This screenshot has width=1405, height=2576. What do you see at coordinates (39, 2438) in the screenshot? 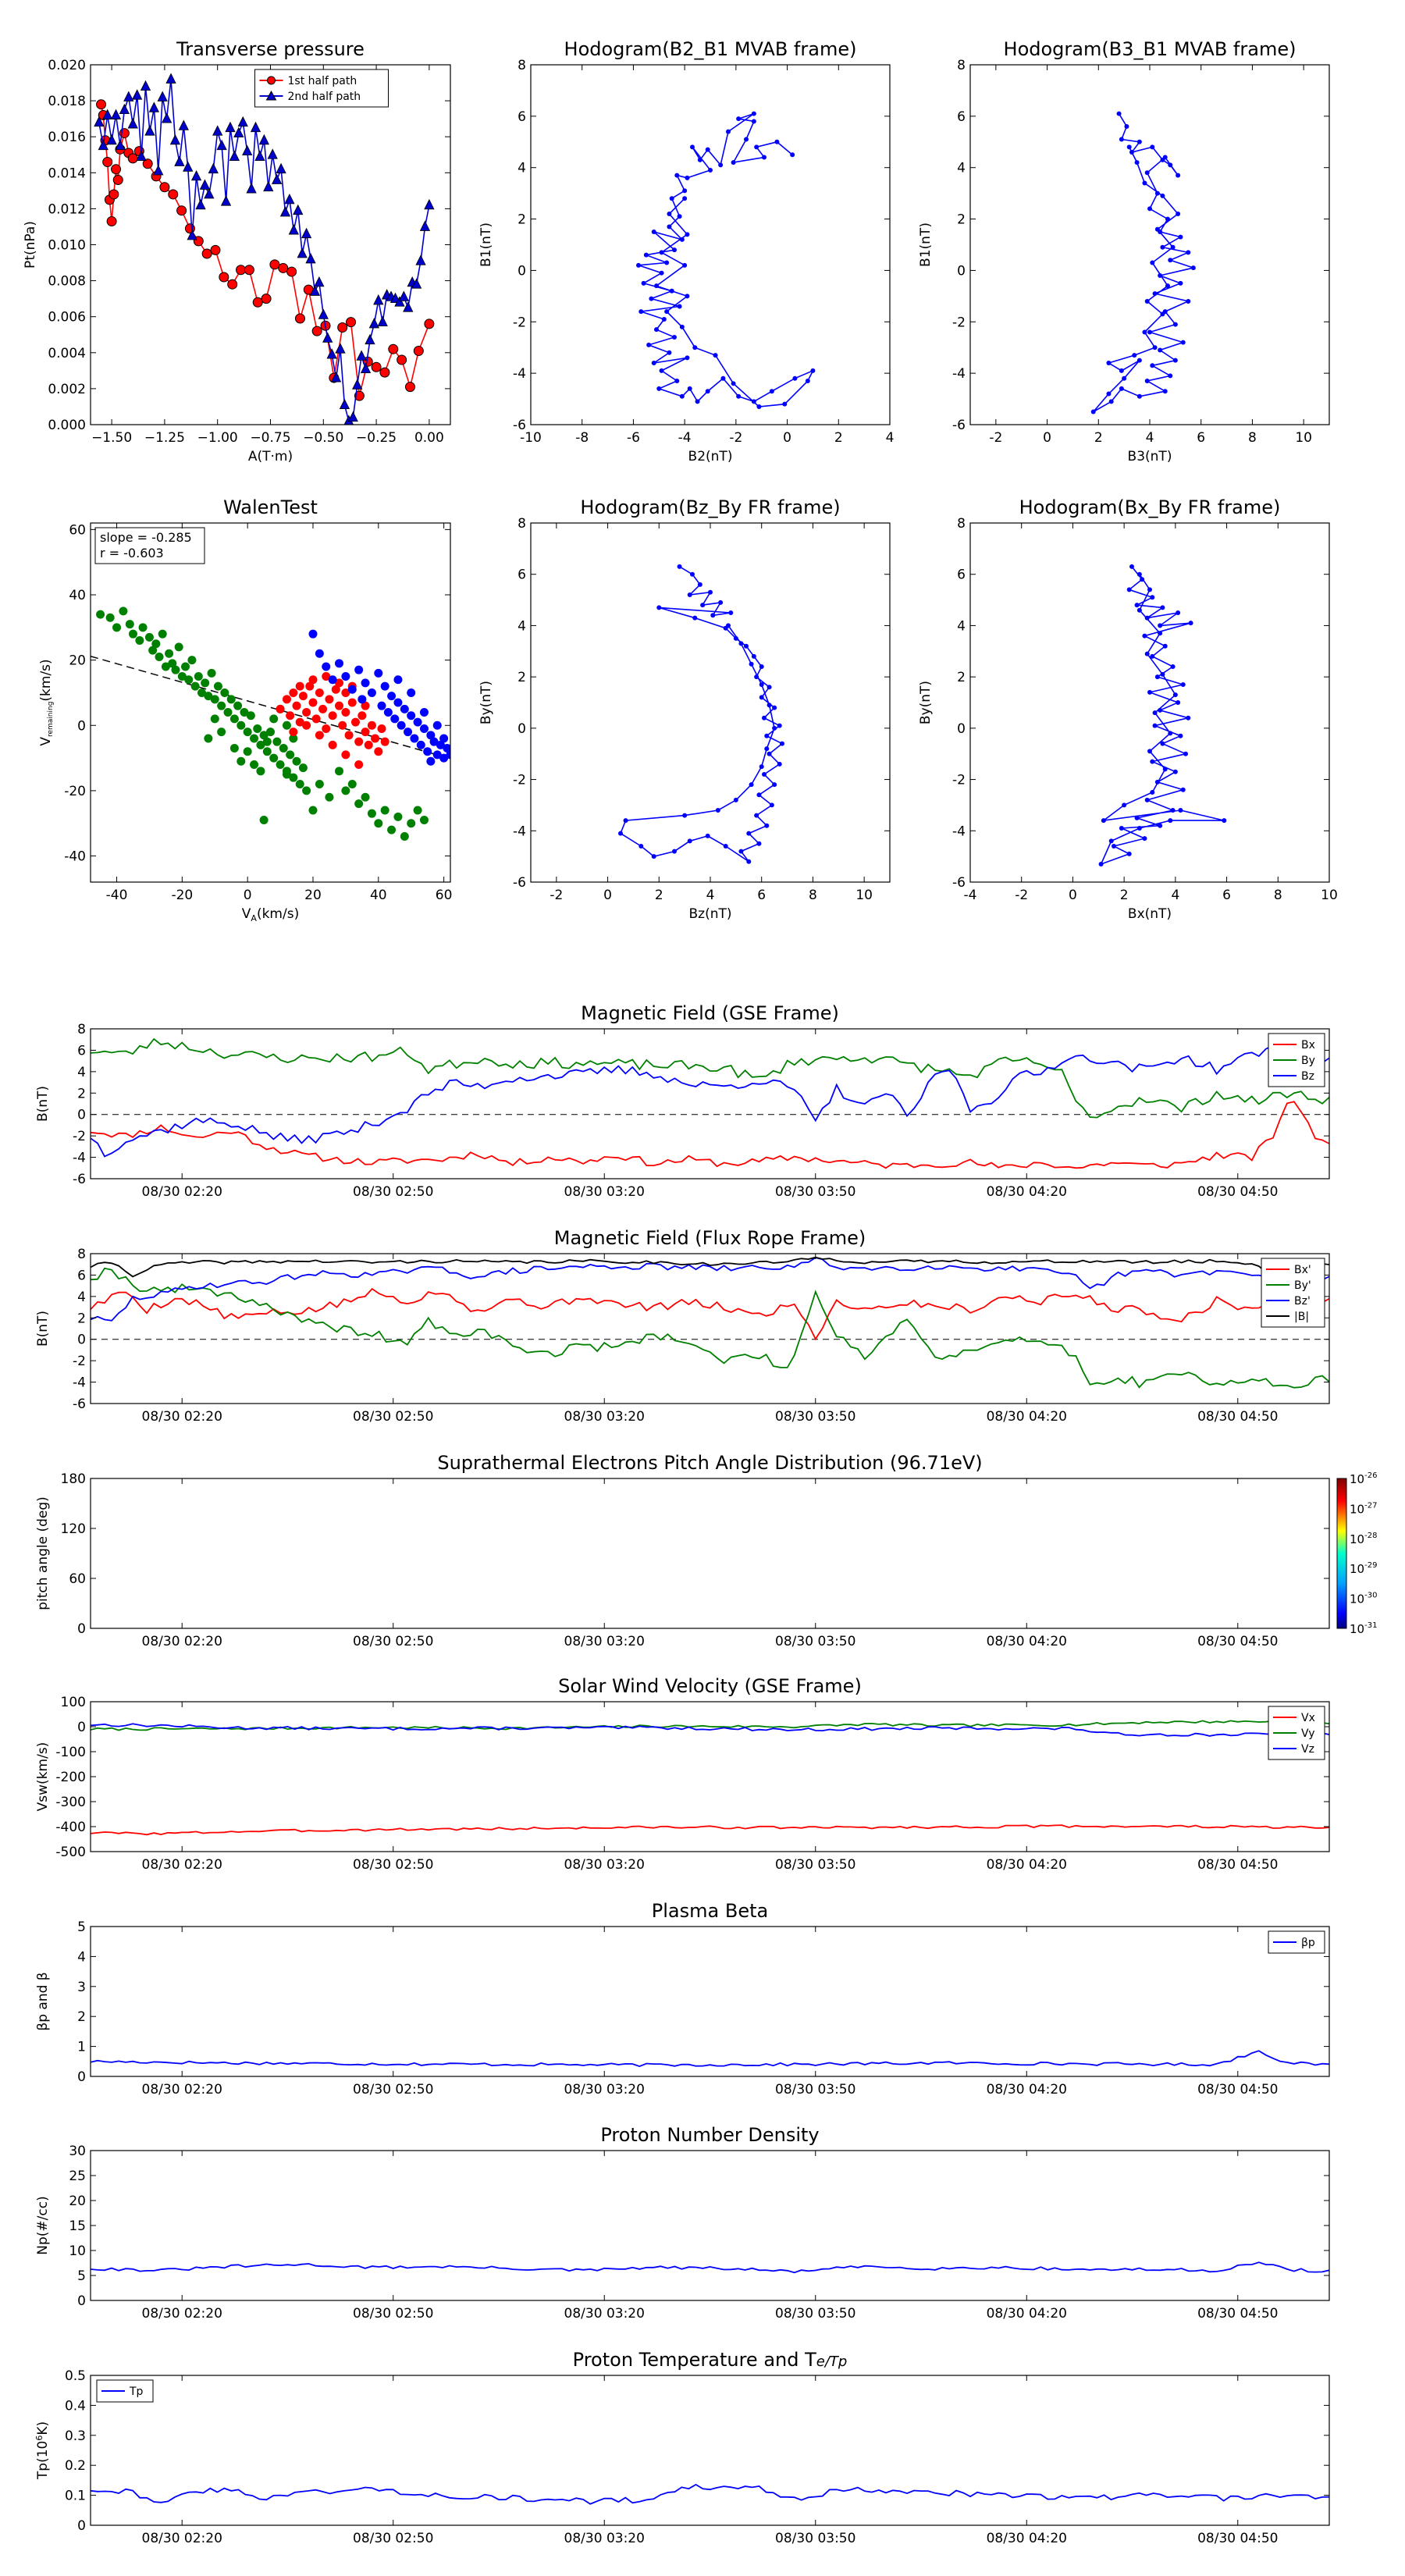
I see `y-axis-label-exp: 6` at bounding box center [39, 2438].